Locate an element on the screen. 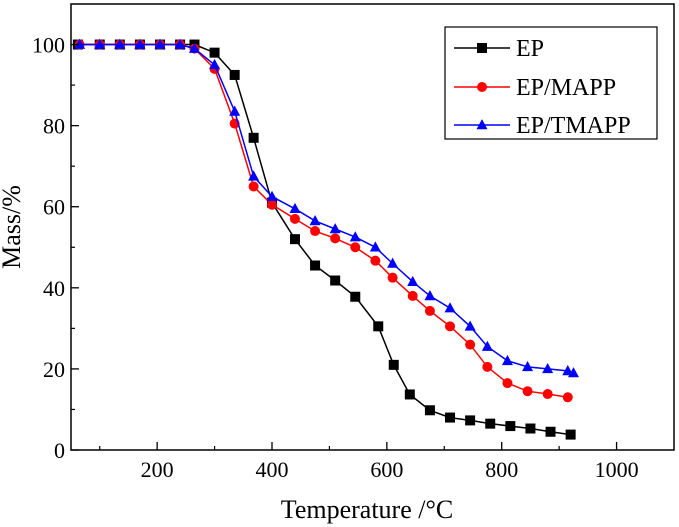  legend-item: EP/MAPP is located at coordinates (535, 88).